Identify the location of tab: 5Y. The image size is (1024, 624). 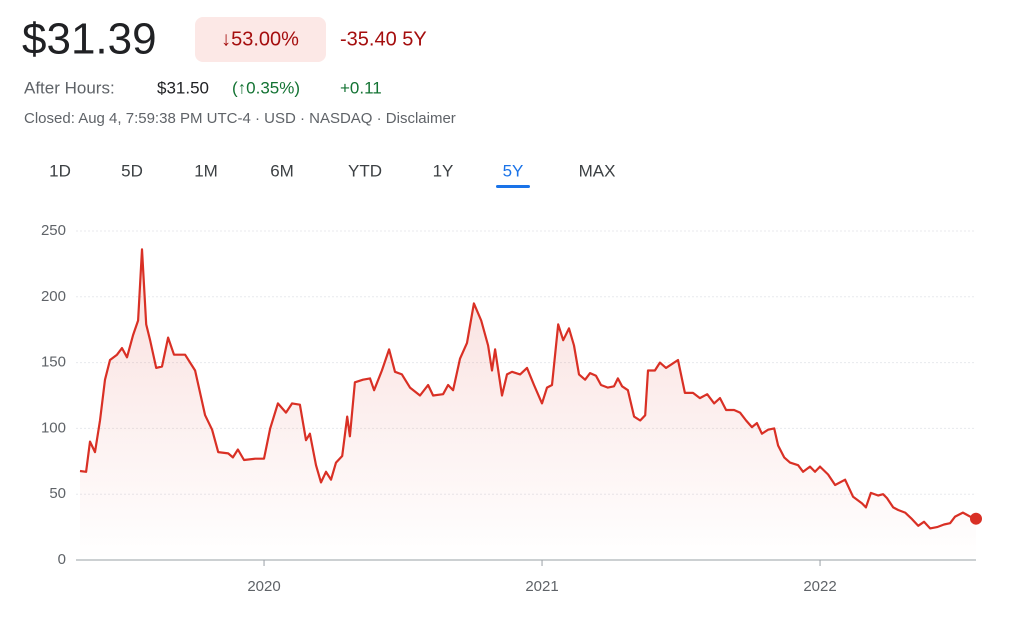
(513, 170).